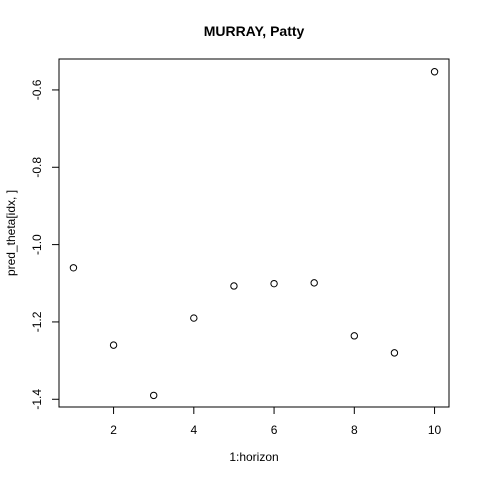 The width and height of the screenshot is (480, 480). I want to click on y-tick-label: -0.6, so click(37, 89).